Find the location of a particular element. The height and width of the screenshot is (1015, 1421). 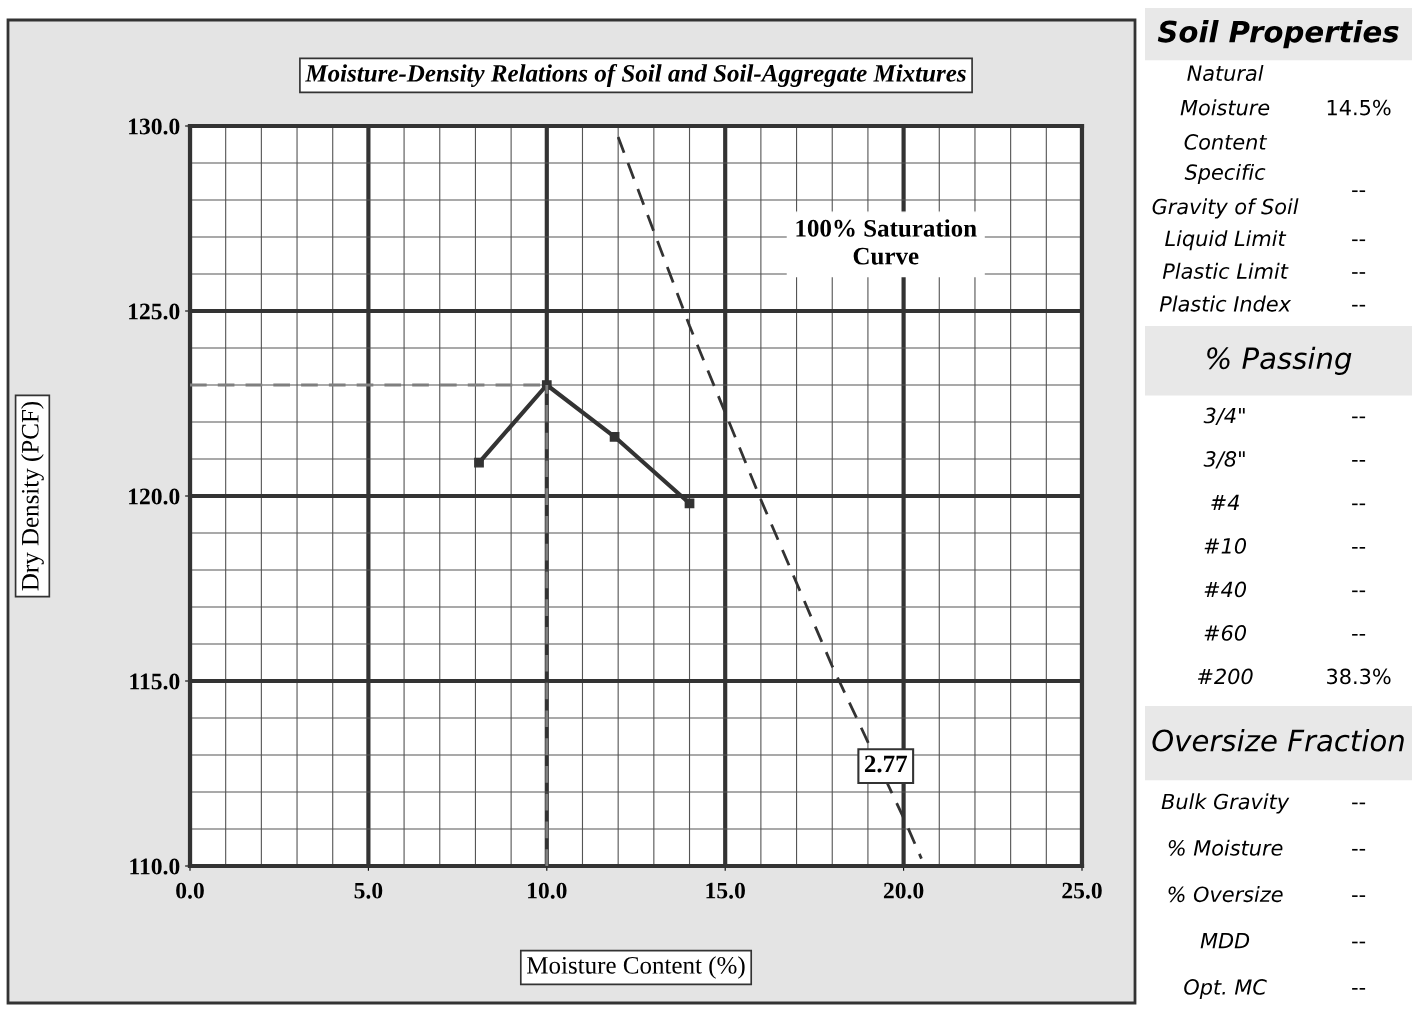

text: Oversize Fraction is located at coordinates (1278, 740).